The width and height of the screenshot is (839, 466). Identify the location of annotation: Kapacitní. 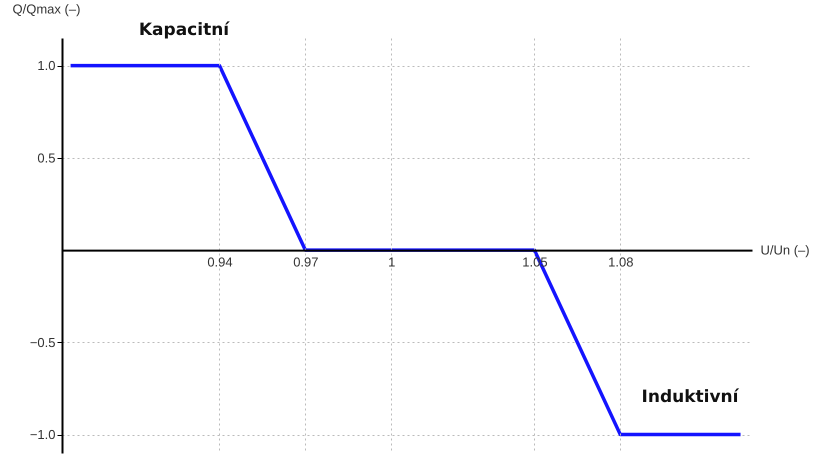
(184, 30).